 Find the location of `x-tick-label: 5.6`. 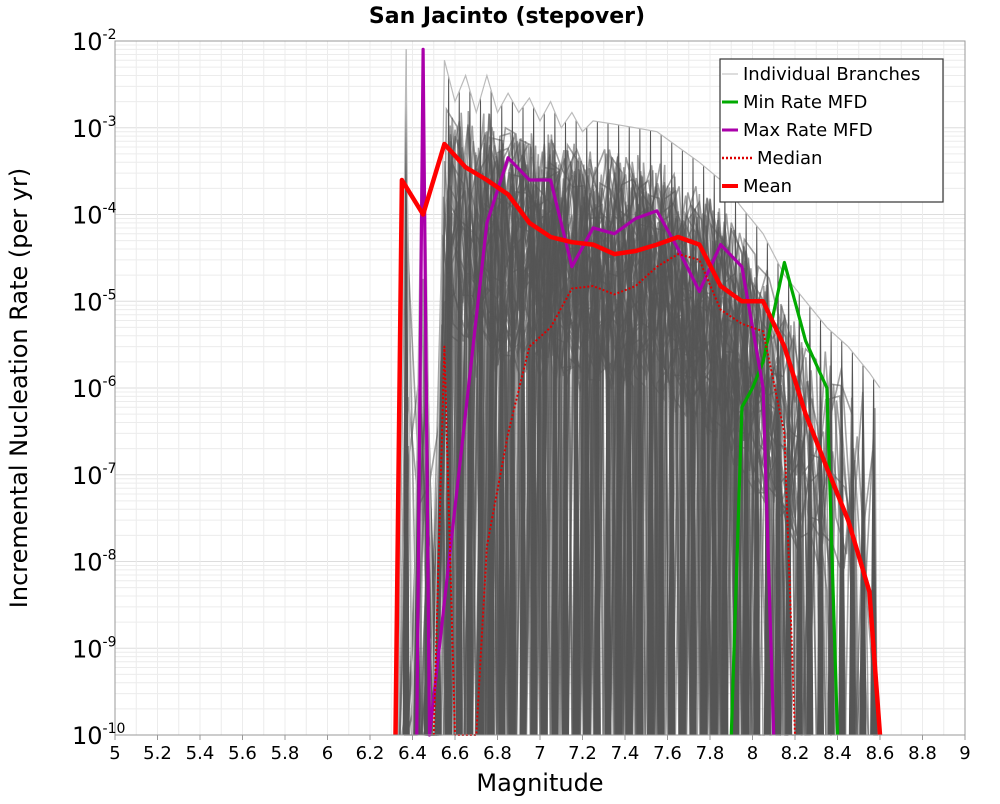

x-tick-label: 5.6 is located at coordinates (242, 753).